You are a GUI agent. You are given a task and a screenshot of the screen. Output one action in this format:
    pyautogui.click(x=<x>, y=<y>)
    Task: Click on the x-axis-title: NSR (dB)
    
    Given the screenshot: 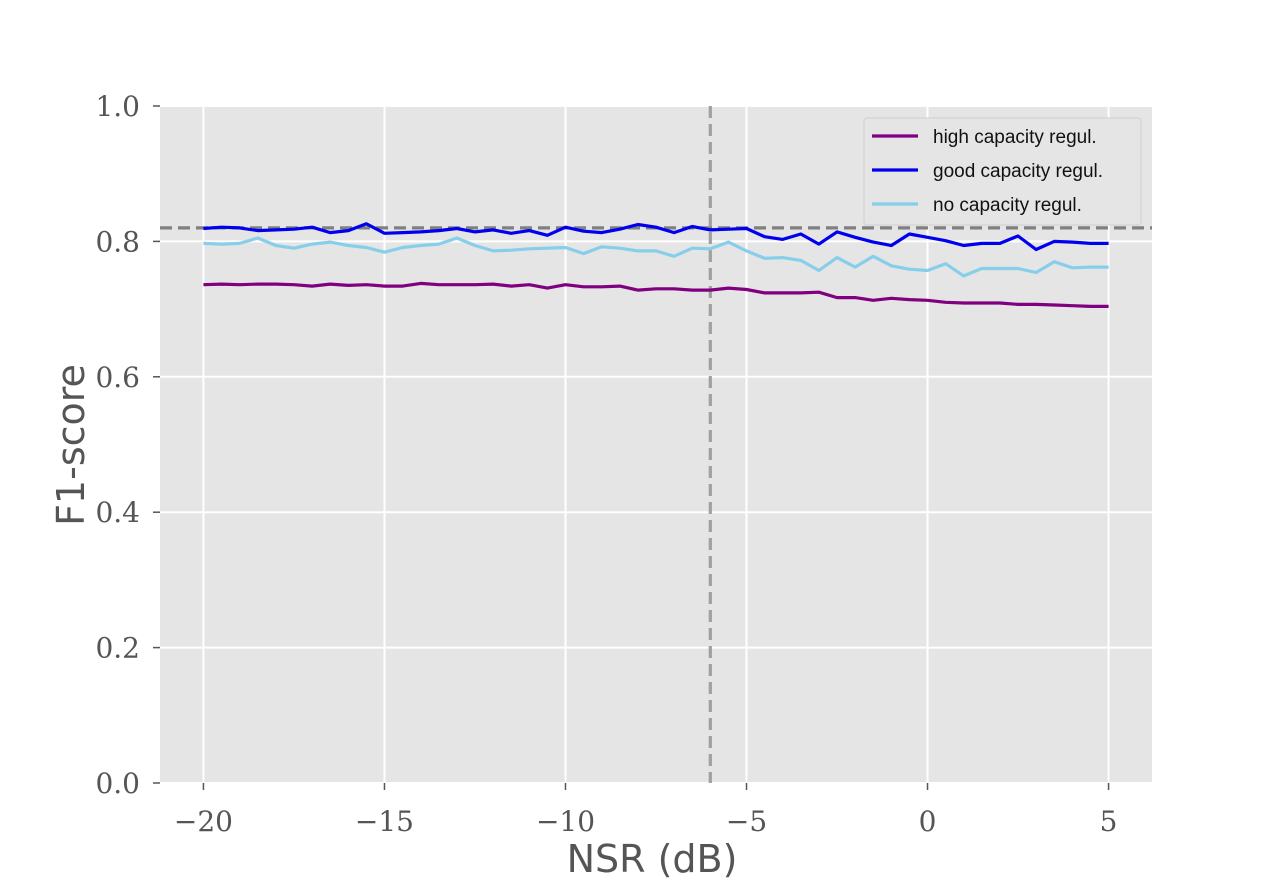 What is the action you would take?
    pyautogui.click(x=652, y=858)
    